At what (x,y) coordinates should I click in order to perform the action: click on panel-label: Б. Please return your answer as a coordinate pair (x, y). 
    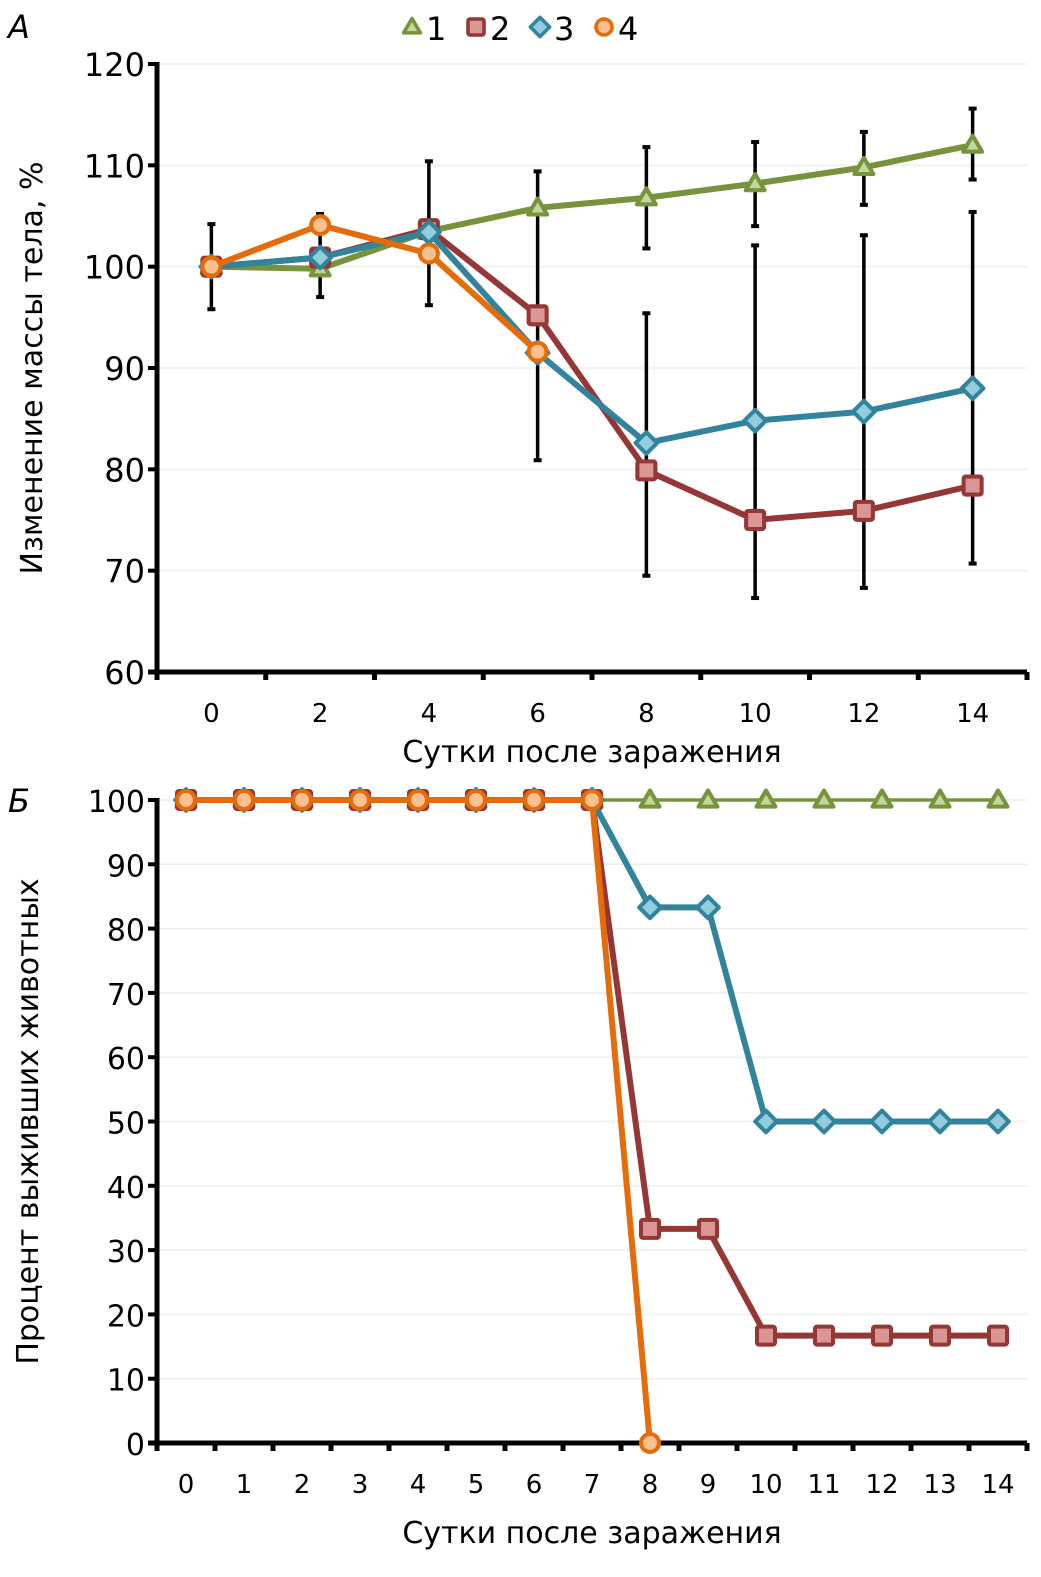
    Looking at the image, I should click on (19, 801).